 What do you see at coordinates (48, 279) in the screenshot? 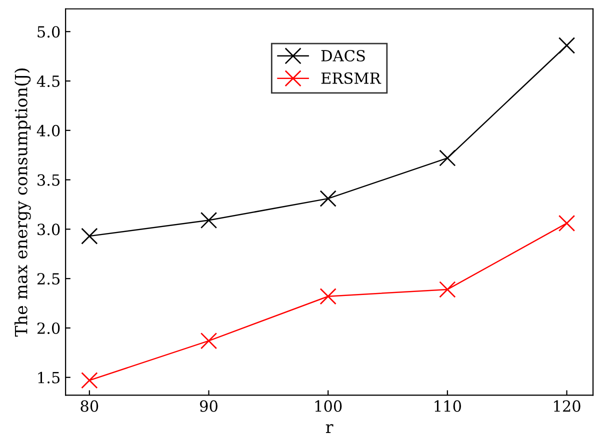
I see `y-tick-label: 2.5` at bounding box center [48, 279].